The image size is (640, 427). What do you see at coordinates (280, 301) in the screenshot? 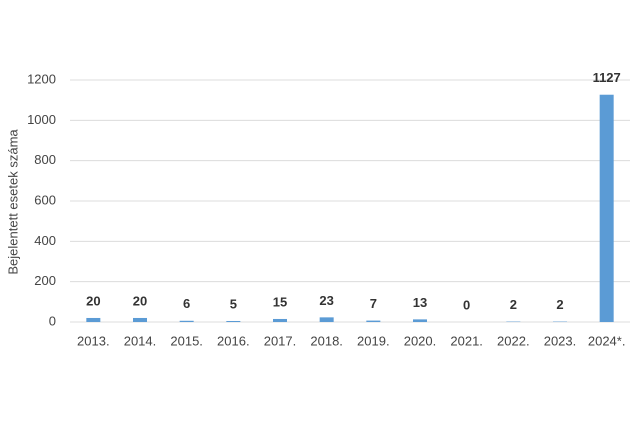
I see `value-label: 15` at bounding box center [280, 301].